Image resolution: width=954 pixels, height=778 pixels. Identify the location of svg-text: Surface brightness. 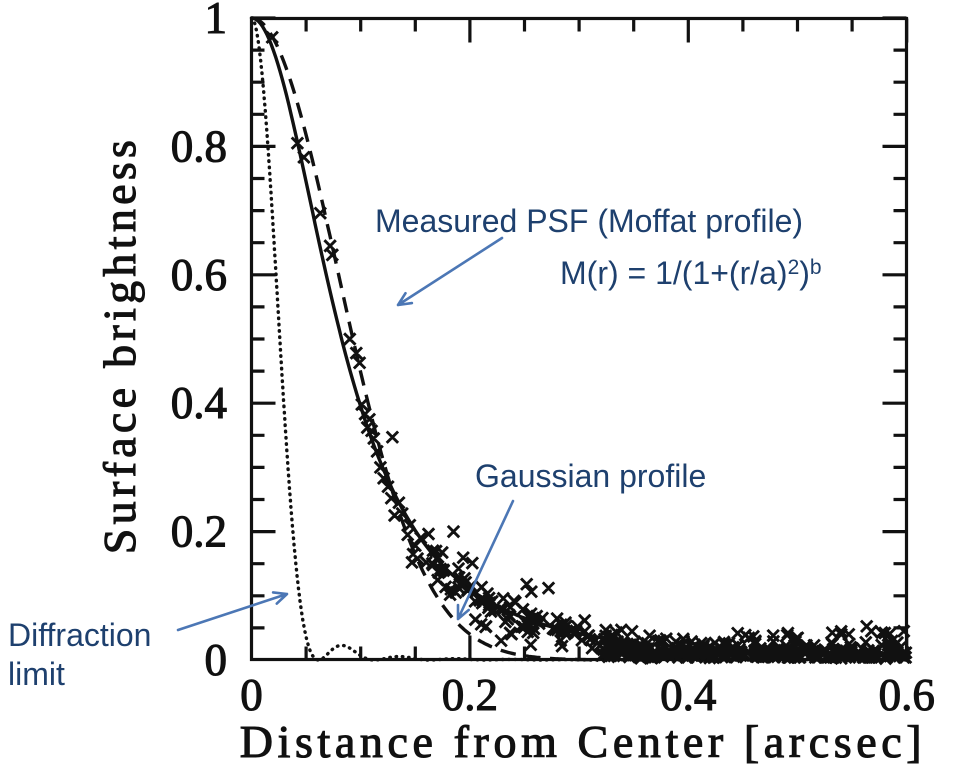
(119, 345).